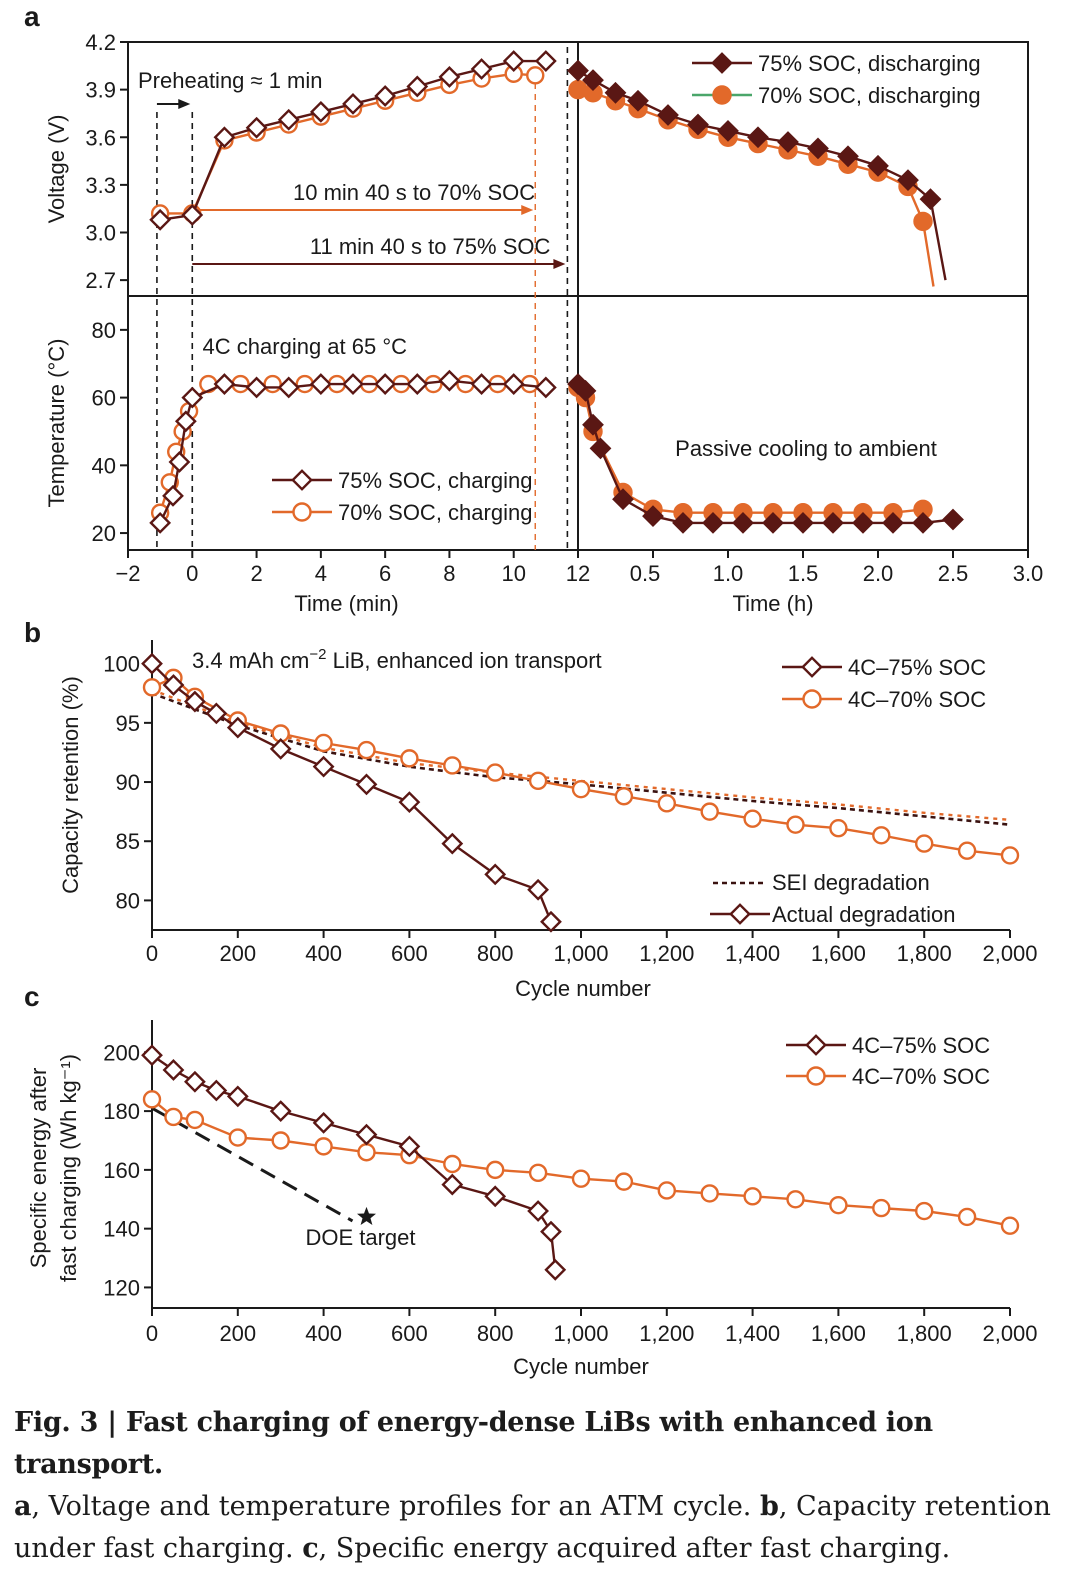 This screenshot has height=1570, width=1080. What do you see at coordinates (104, 330) in the screenshot?
I see `y-tick-label: 80` at bounding box center [104, 330].